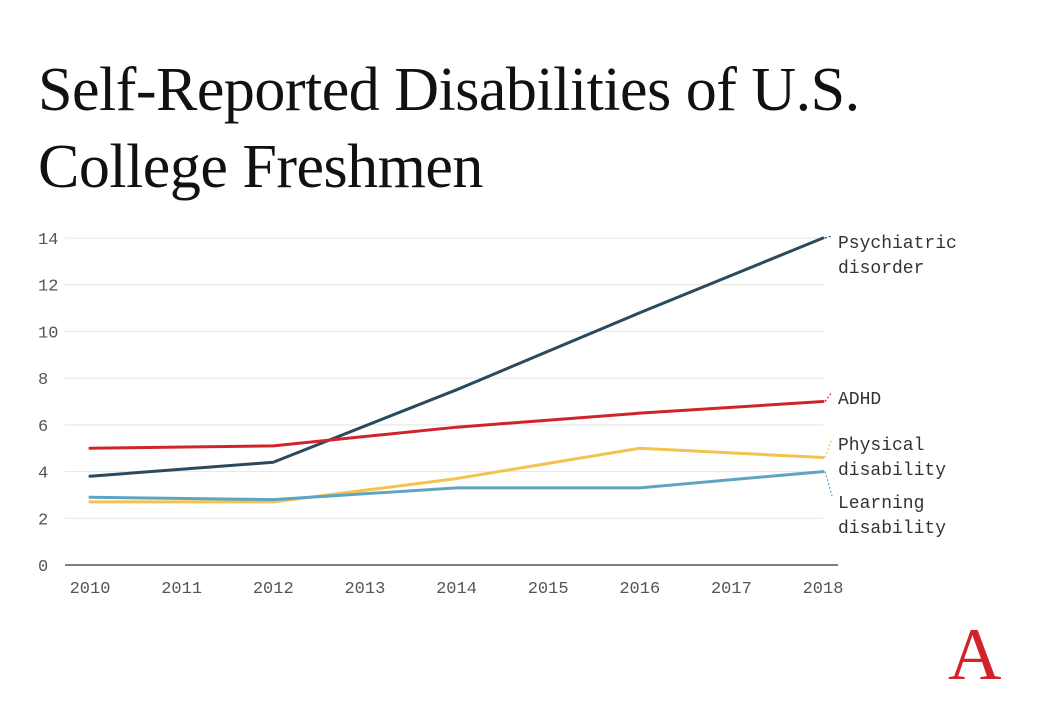  I want to click on series-label: ADHD, so click(859, 400).